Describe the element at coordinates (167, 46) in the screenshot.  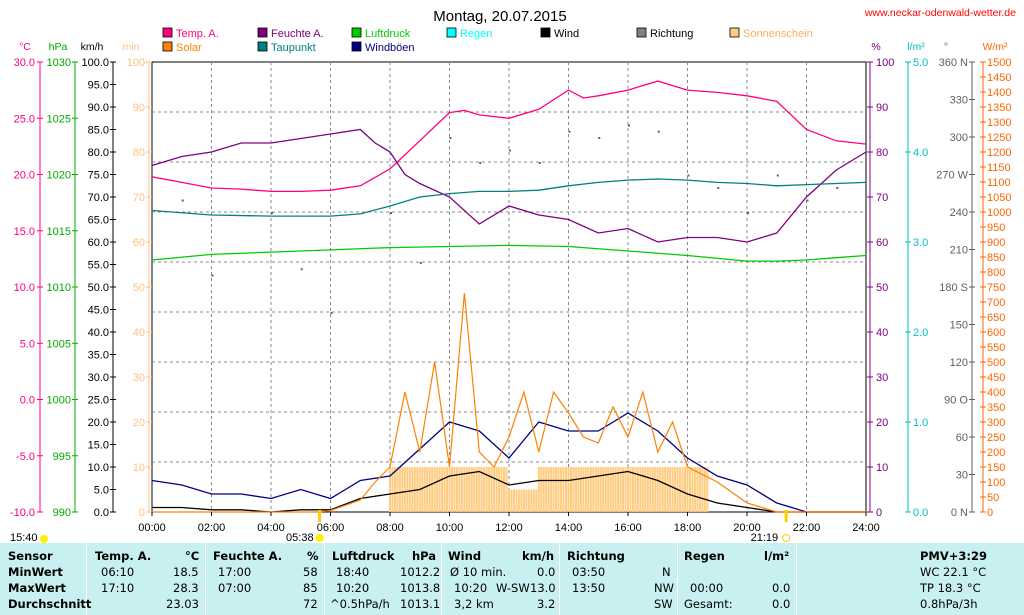
I see `legend-swatch-solar` at that location.